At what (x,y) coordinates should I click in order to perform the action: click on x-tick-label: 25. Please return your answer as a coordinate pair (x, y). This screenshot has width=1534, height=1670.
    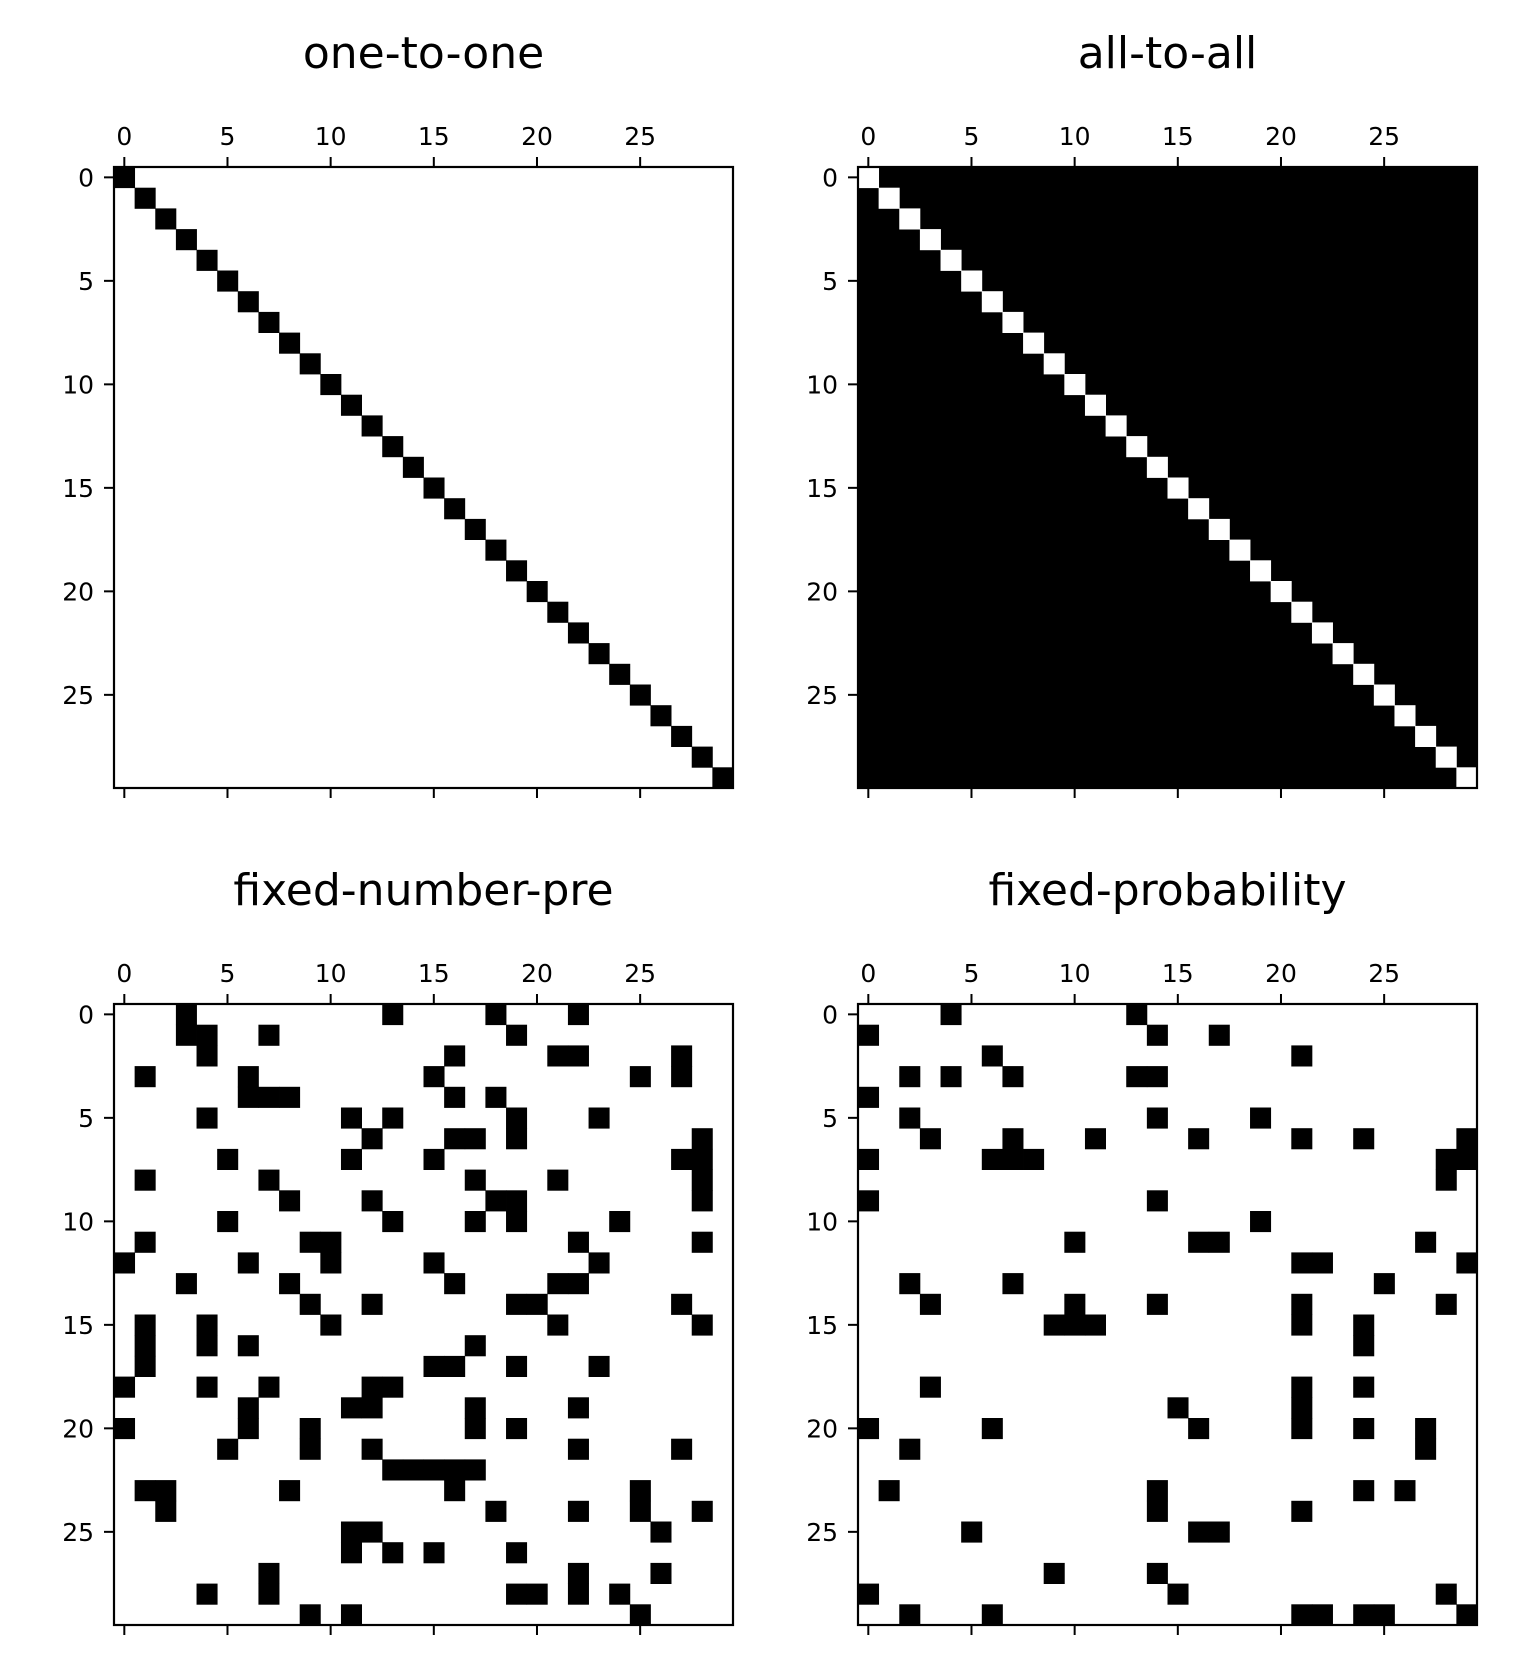
    Looking at the image, I should click on (1384, 136).